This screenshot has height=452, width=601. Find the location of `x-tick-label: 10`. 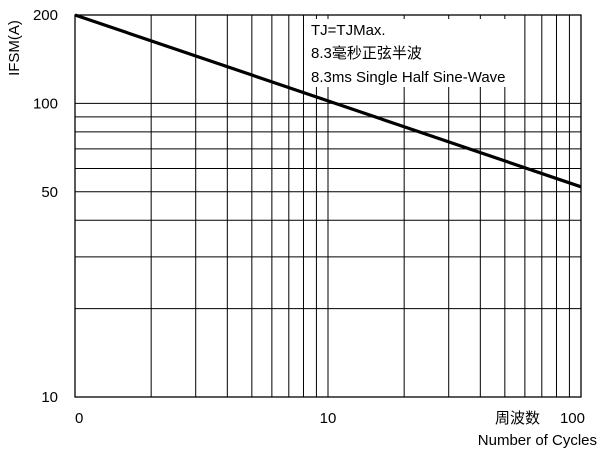

x-tick-label: 10 is located at coordinates (328, 418).